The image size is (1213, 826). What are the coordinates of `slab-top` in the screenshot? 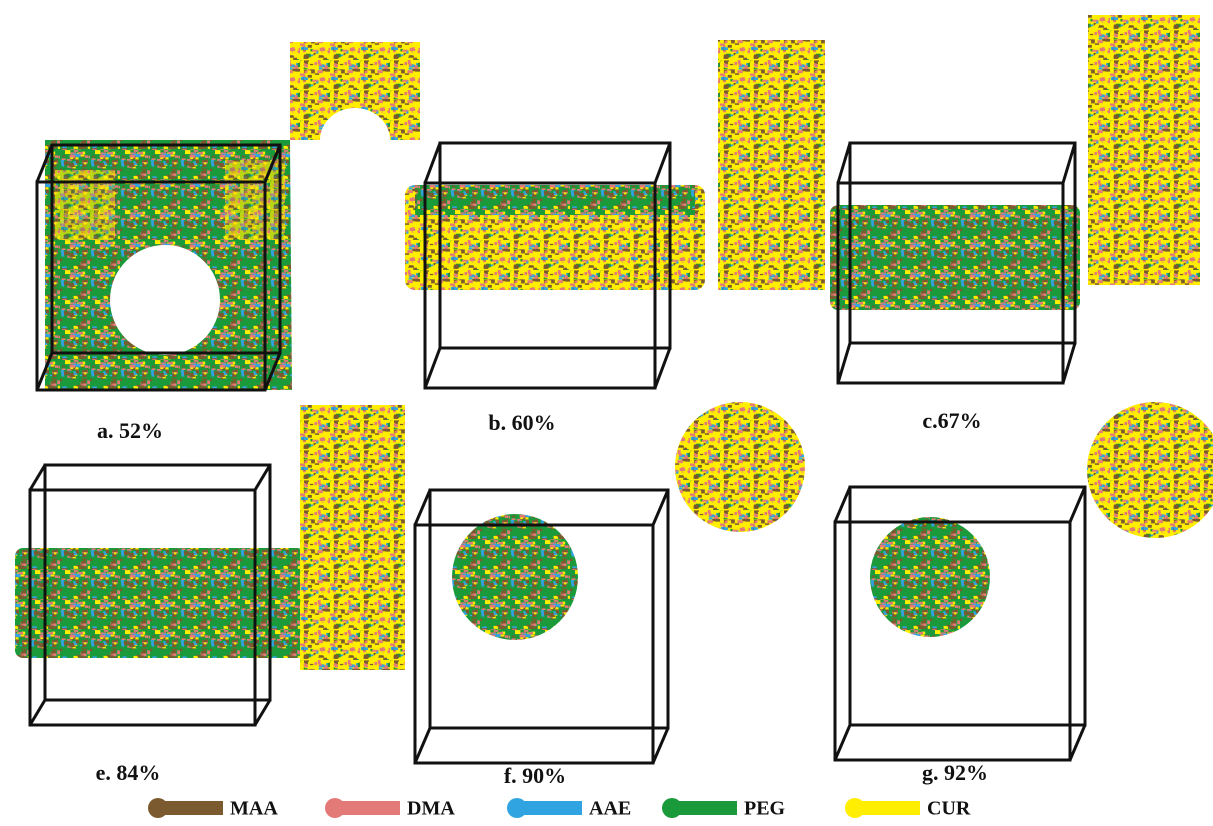 It's located at (555, 200).